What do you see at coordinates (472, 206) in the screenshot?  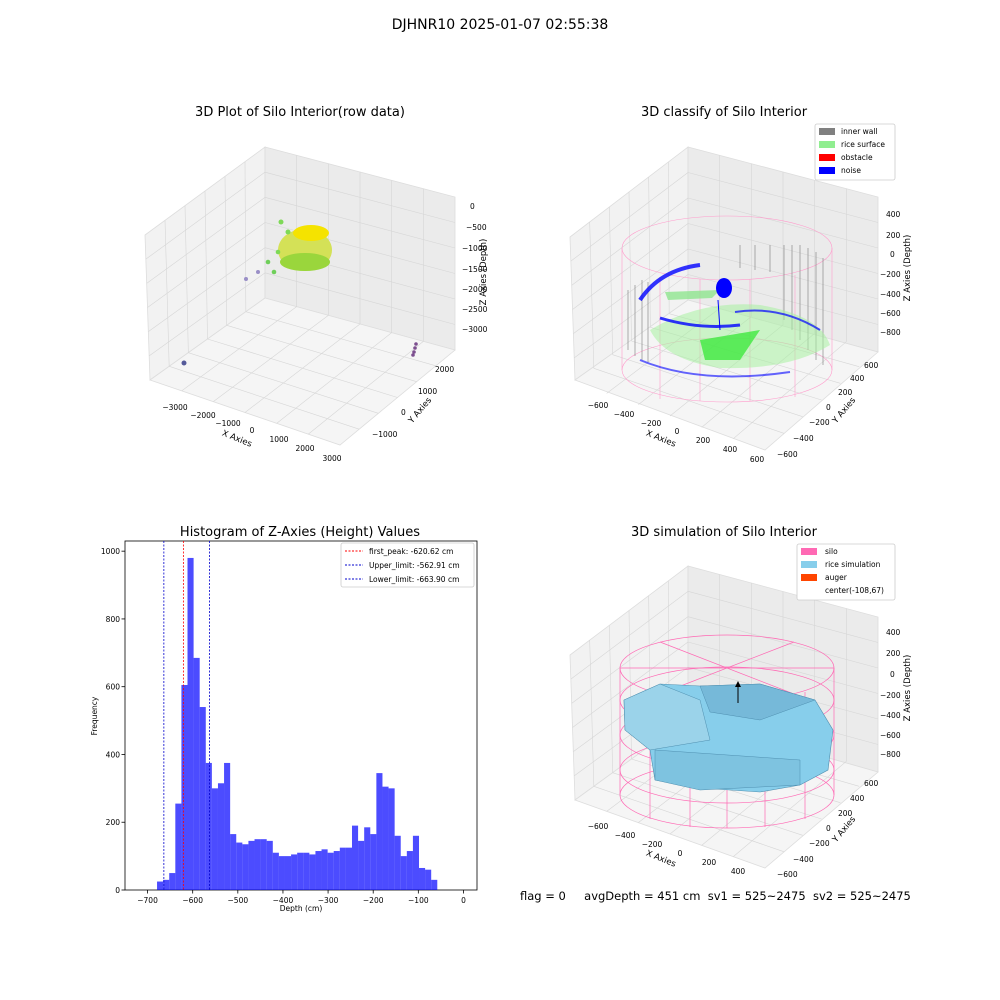 I see `raw-z-tick: 0` at bounding box center [472, 206].